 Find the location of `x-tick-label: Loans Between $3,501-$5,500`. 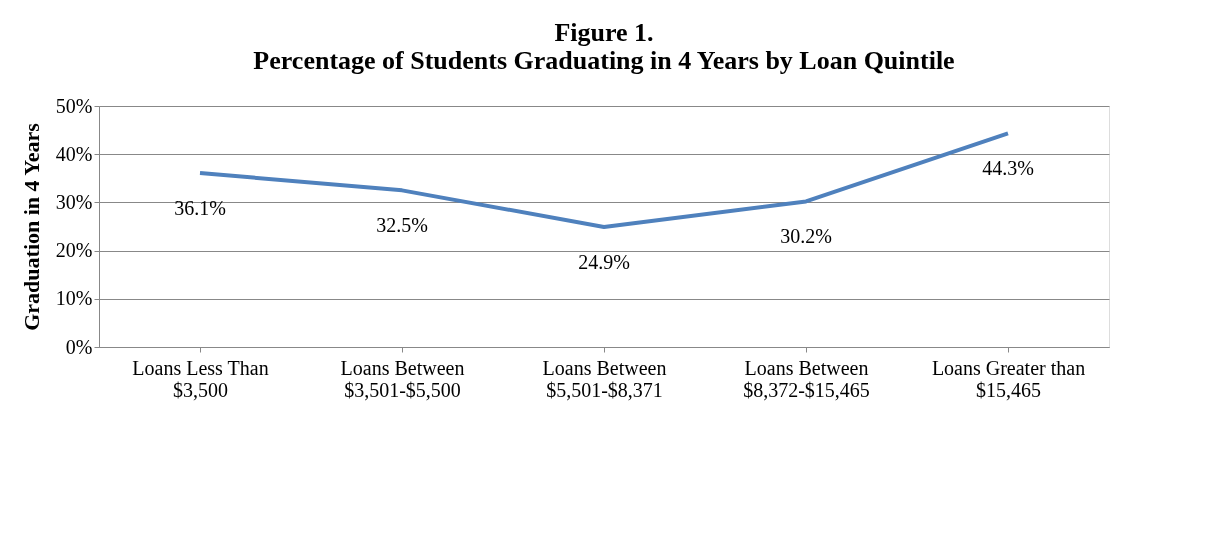

x-tick-label: Loans Between $3,501-$5,500 is located at coordinates (402, 378).